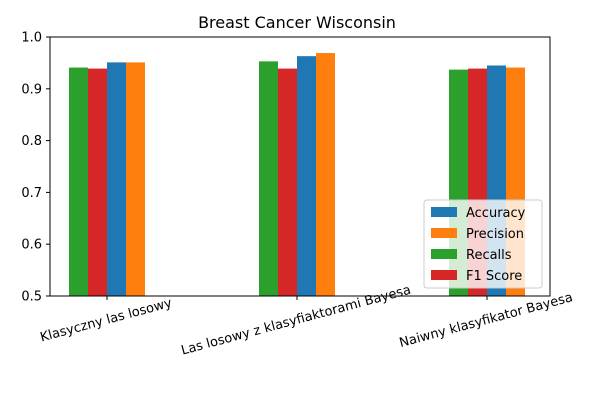 Image resolution: width=600 pixels, height=400 pixels. What do you see at coordinates (486, 320) in the screenshot?
I see `x-category-label: Naiwny klasyfikator Bayesa` at bounding box center [486, 320].